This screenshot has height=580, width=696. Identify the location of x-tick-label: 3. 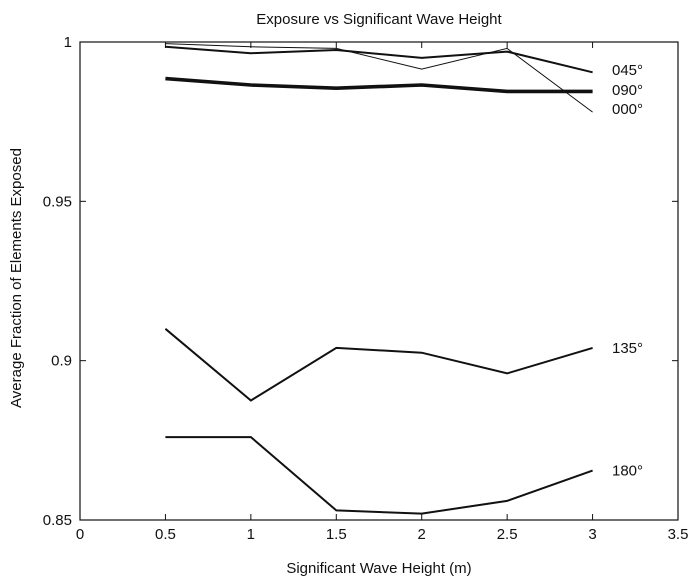
(592, 534).